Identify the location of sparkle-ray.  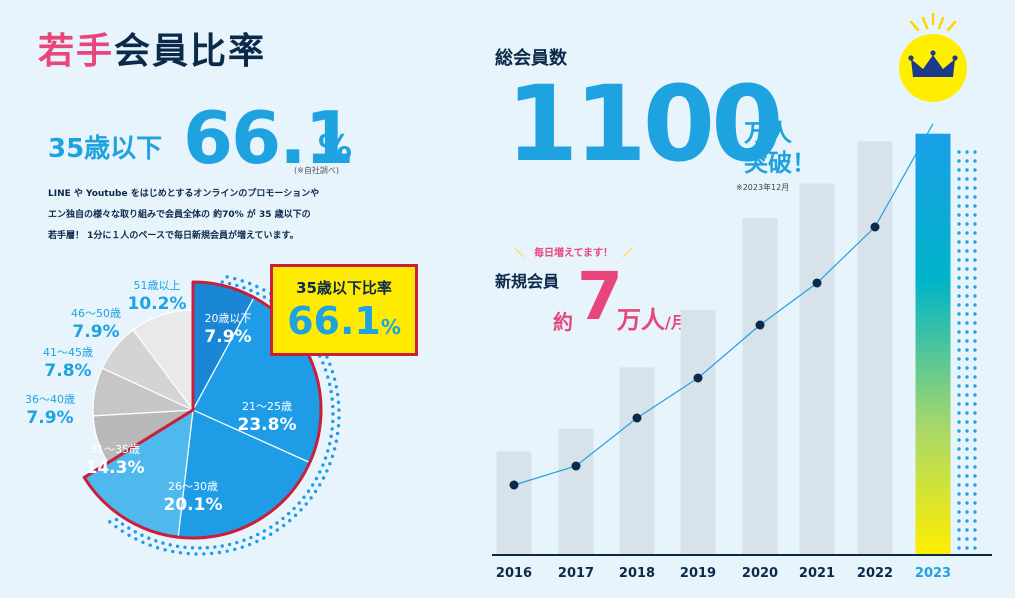
(914, 26).